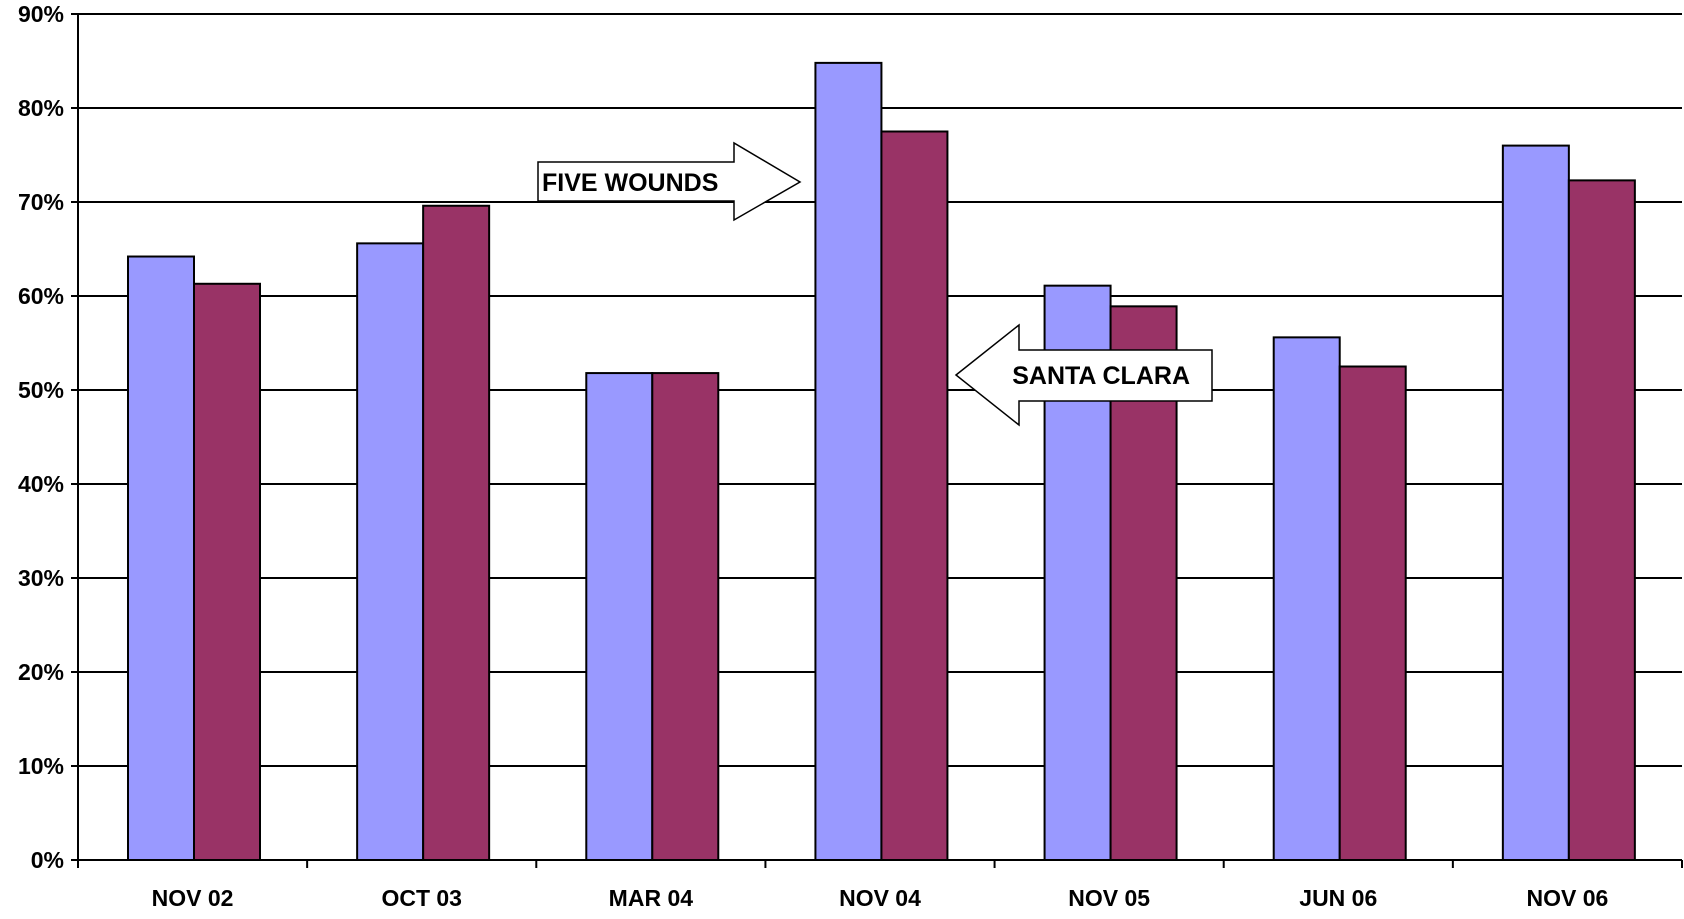  What do you see at coordinates (1568, 898) in the screenshot?
I see `x-tick-label: NOV 06` at bounding box center [1568, 898].